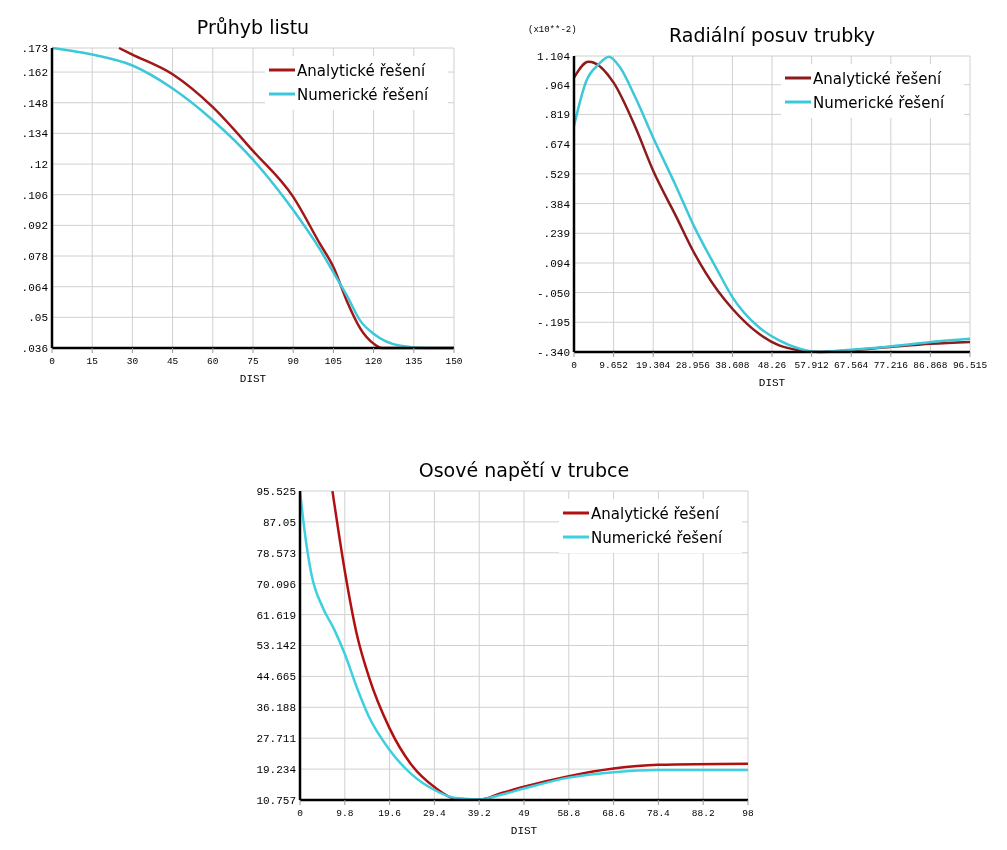  What do you see at coordinates (772, 35) in the screenshot?
I see `chart-title: Radiální posuv trubky` at bounding box center [772, 35].